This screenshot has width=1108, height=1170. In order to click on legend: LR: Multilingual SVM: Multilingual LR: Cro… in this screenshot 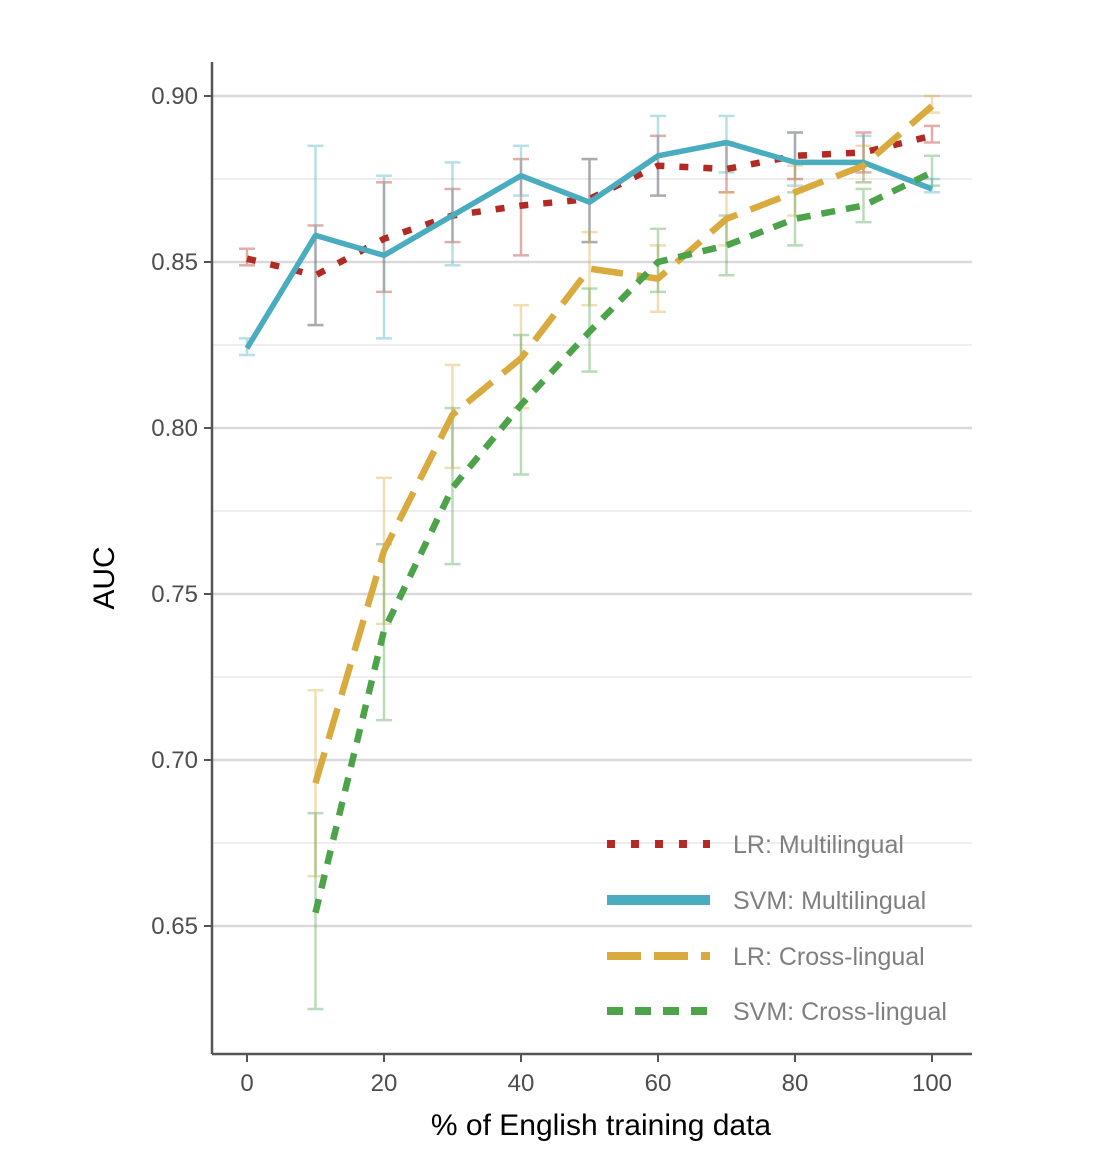, I will do `click(777, 928)`.